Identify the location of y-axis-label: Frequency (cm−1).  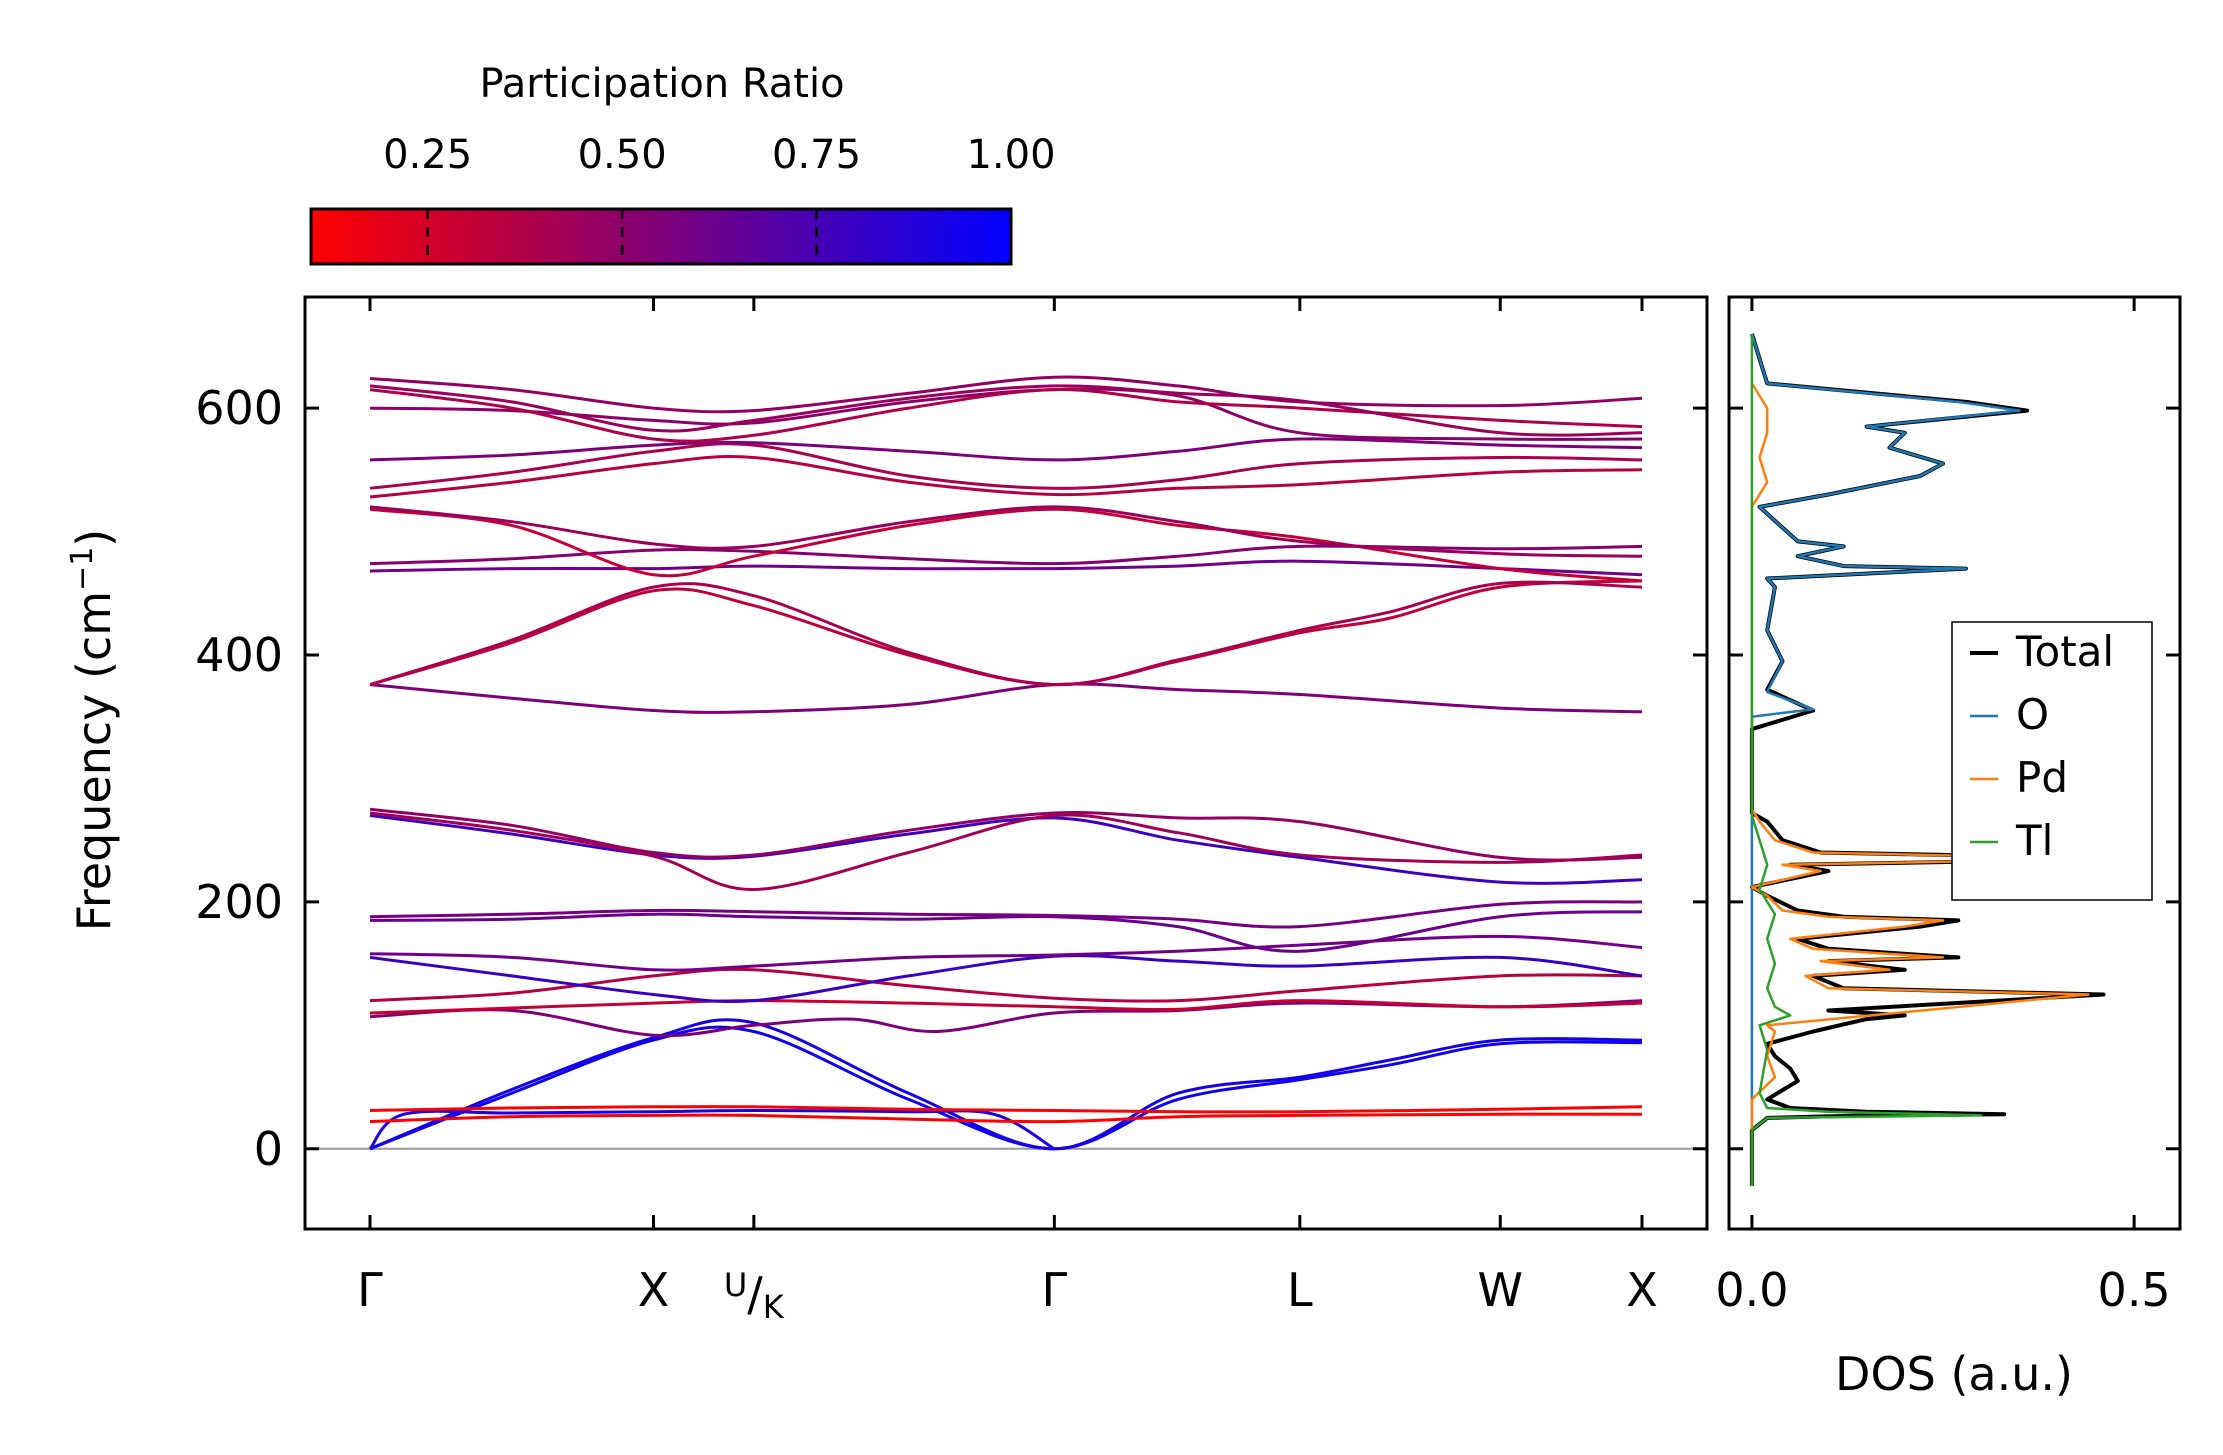
(93, 730).